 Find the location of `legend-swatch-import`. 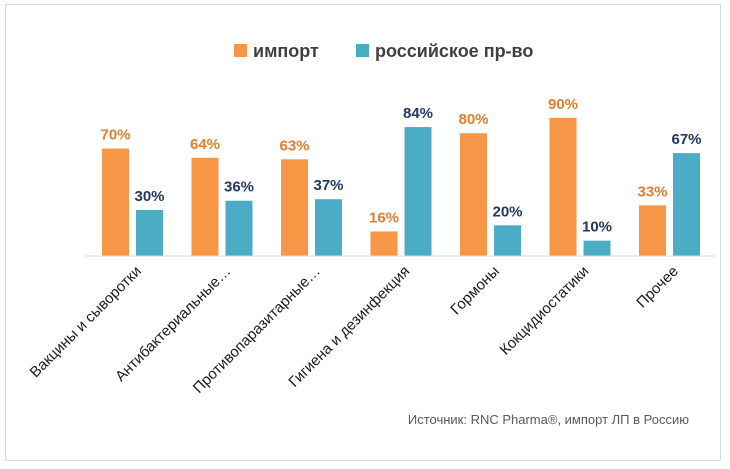

legend-swatch-import is located at coordinates (240, 50).